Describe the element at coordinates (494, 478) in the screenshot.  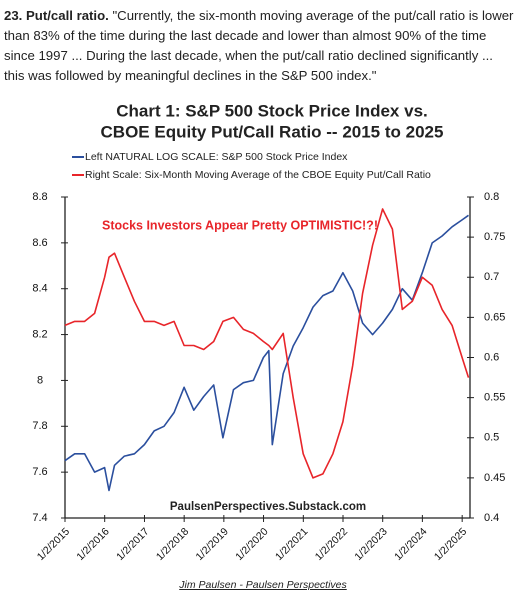
I see `y2-tick-label: 0.45` at that location.